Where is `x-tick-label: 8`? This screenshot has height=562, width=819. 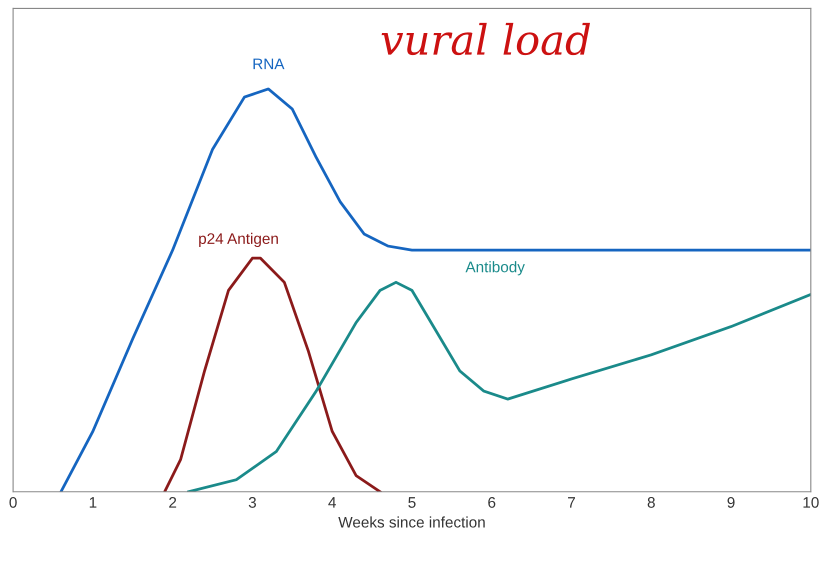
x-tick-label: 8 is located at coordinates (651, 502).